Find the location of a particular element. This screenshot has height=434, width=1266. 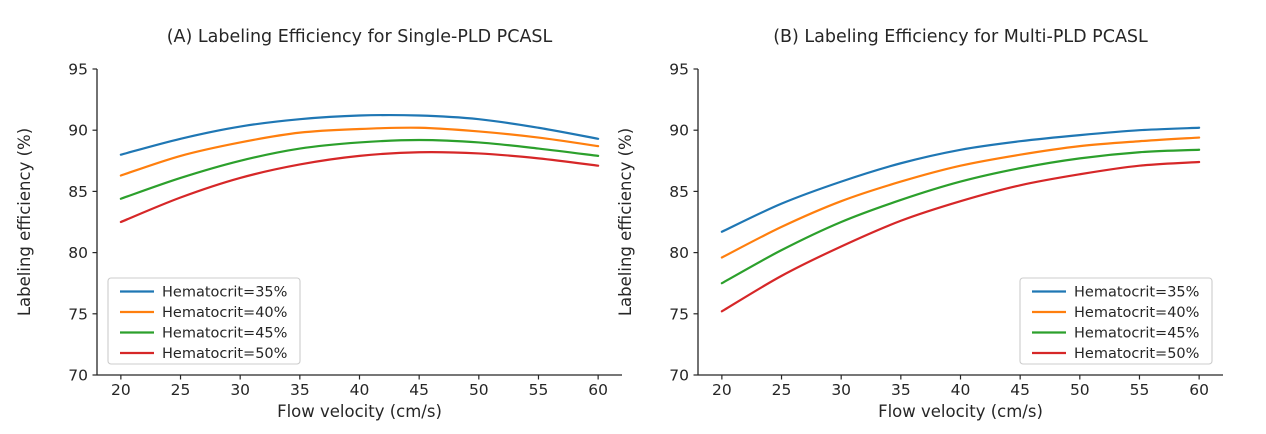

chart-a-ylabel: Labeling efficiency (%) is located at coordinates (24, 222).